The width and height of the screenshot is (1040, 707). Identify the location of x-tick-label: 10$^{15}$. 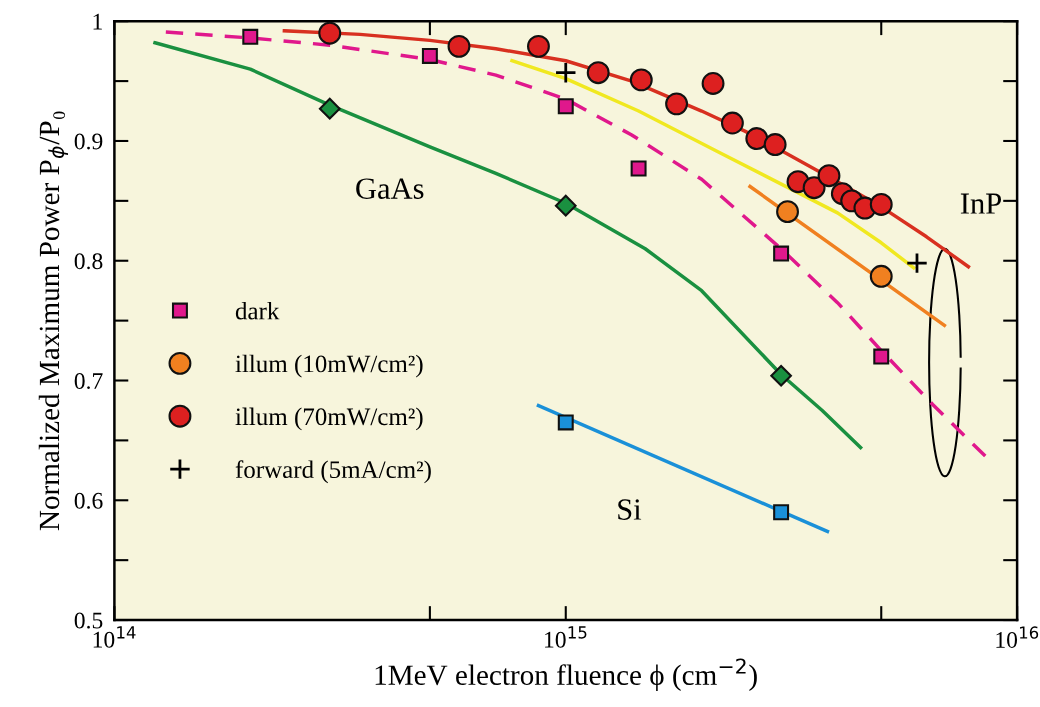
(566, 637).